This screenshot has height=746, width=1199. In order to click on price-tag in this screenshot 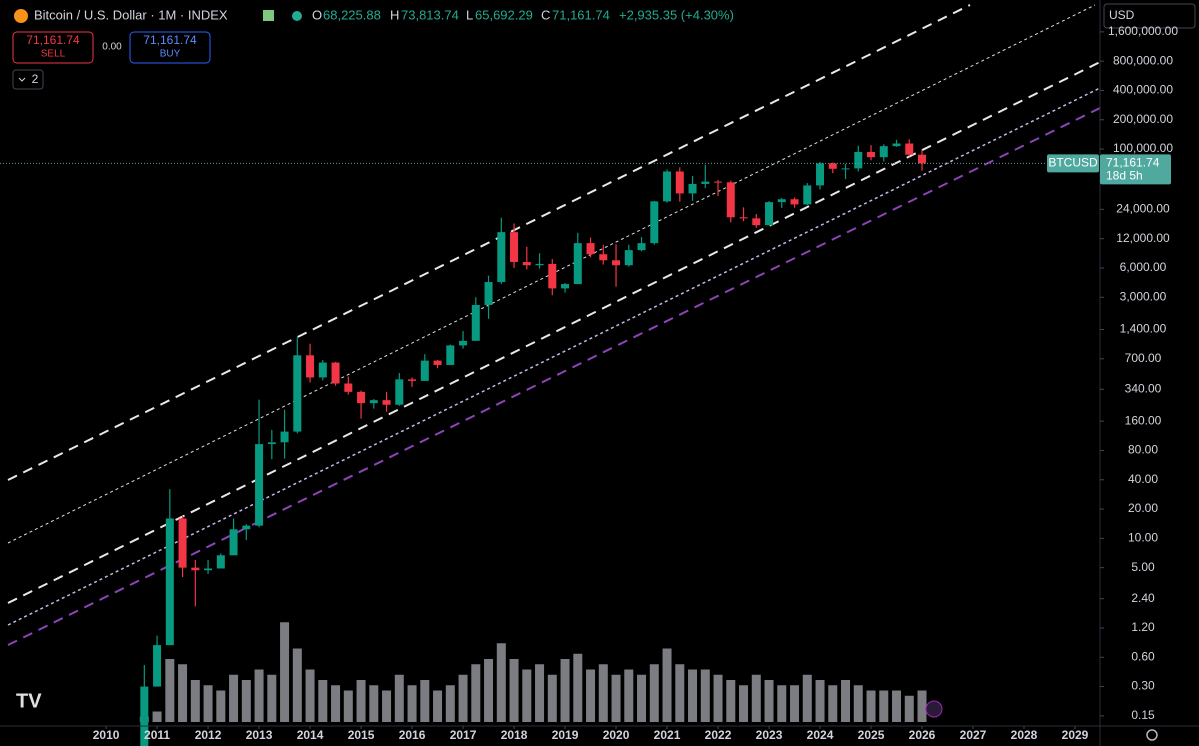, I will do `click(1135, 169)`.